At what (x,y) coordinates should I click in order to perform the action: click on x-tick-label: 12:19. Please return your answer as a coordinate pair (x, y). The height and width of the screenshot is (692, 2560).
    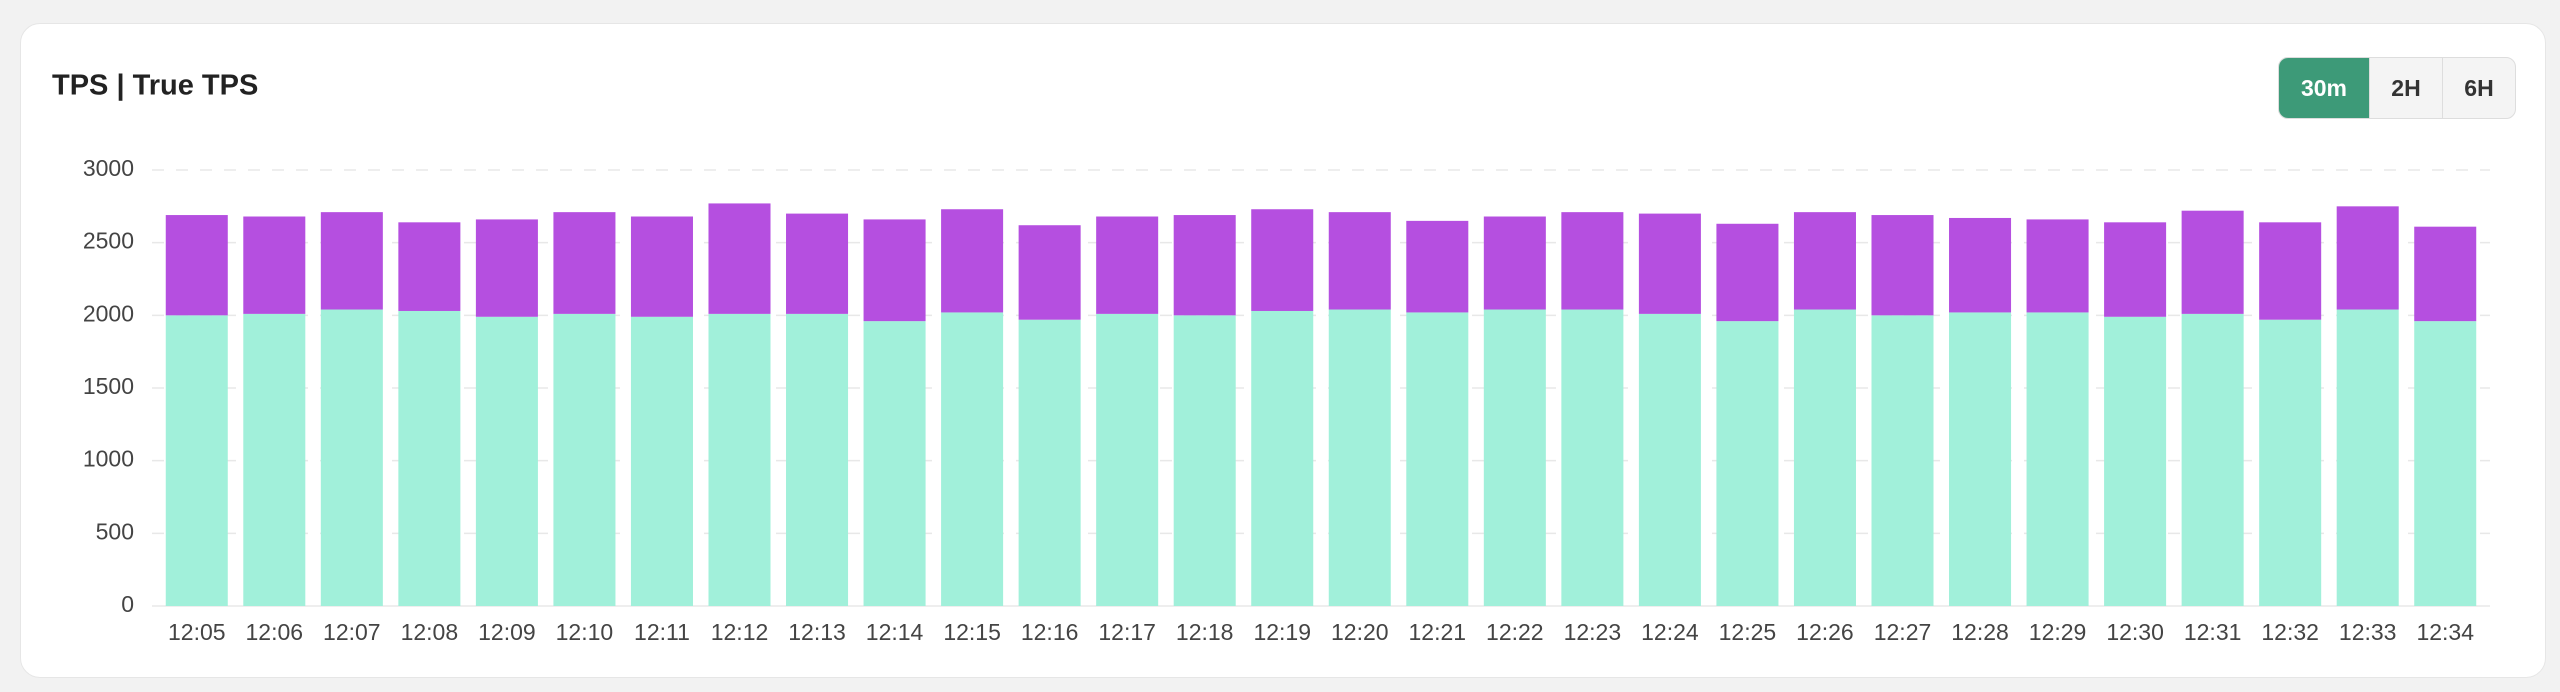
    Looking at the image, I should click on (1282, 632).